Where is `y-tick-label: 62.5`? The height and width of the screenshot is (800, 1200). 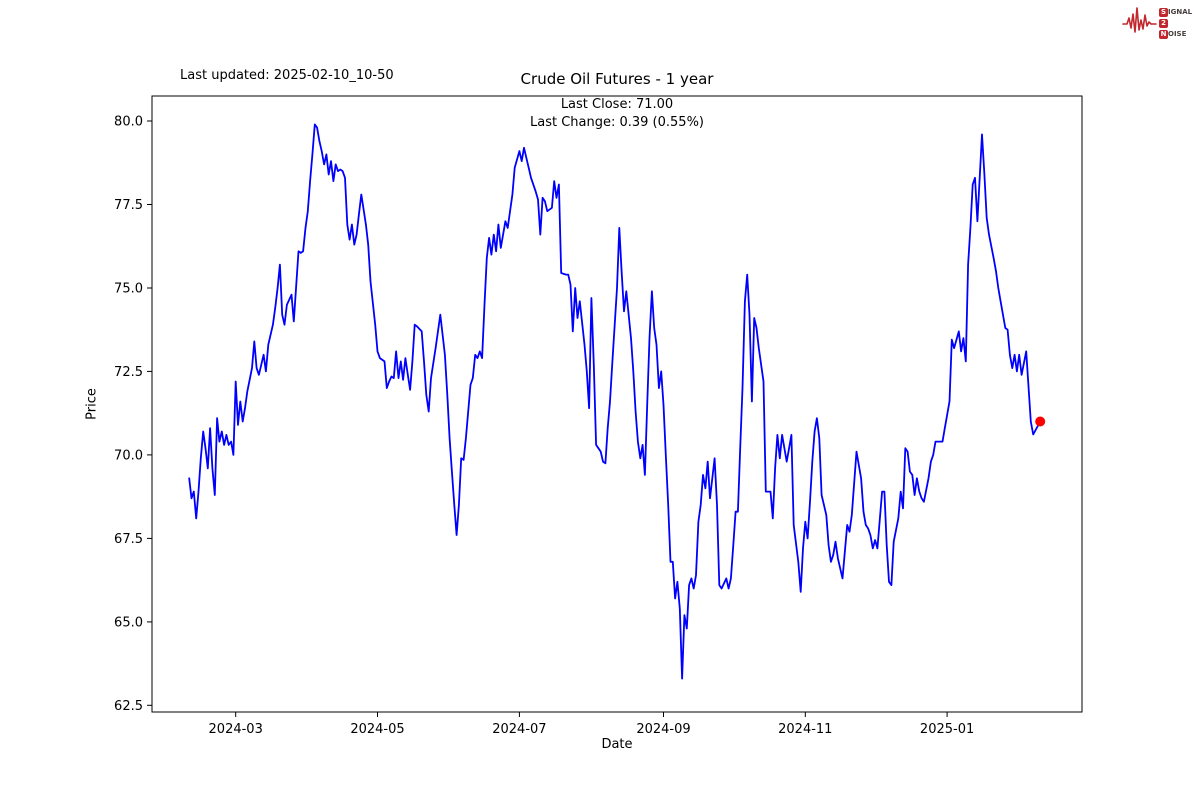 y-tick-label: 62.5 is located at coordinates (128, 706).